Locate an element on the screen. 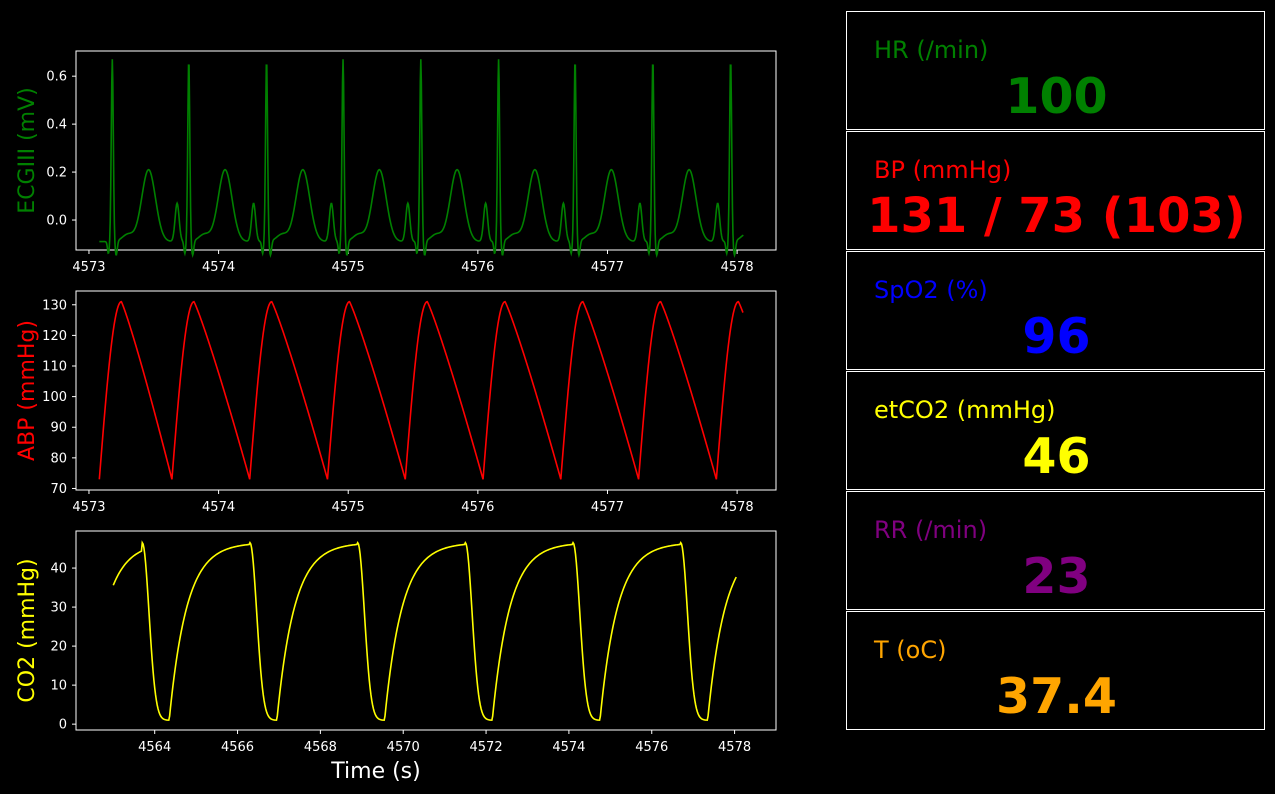 This screenshot has height=794, width=1275. spo2-label: SpO2 (%) is located at coordinates (931, 290).